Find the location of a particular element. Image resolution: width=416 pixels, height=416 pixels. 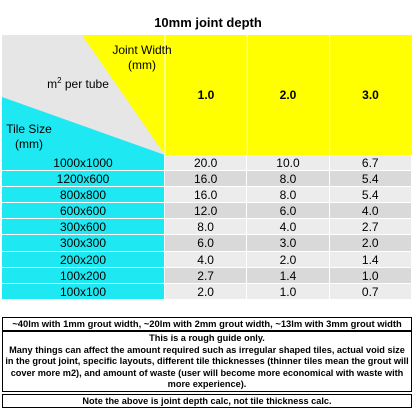

joint-width-label-line1: Joint Width is located at coordinates (142, 50).